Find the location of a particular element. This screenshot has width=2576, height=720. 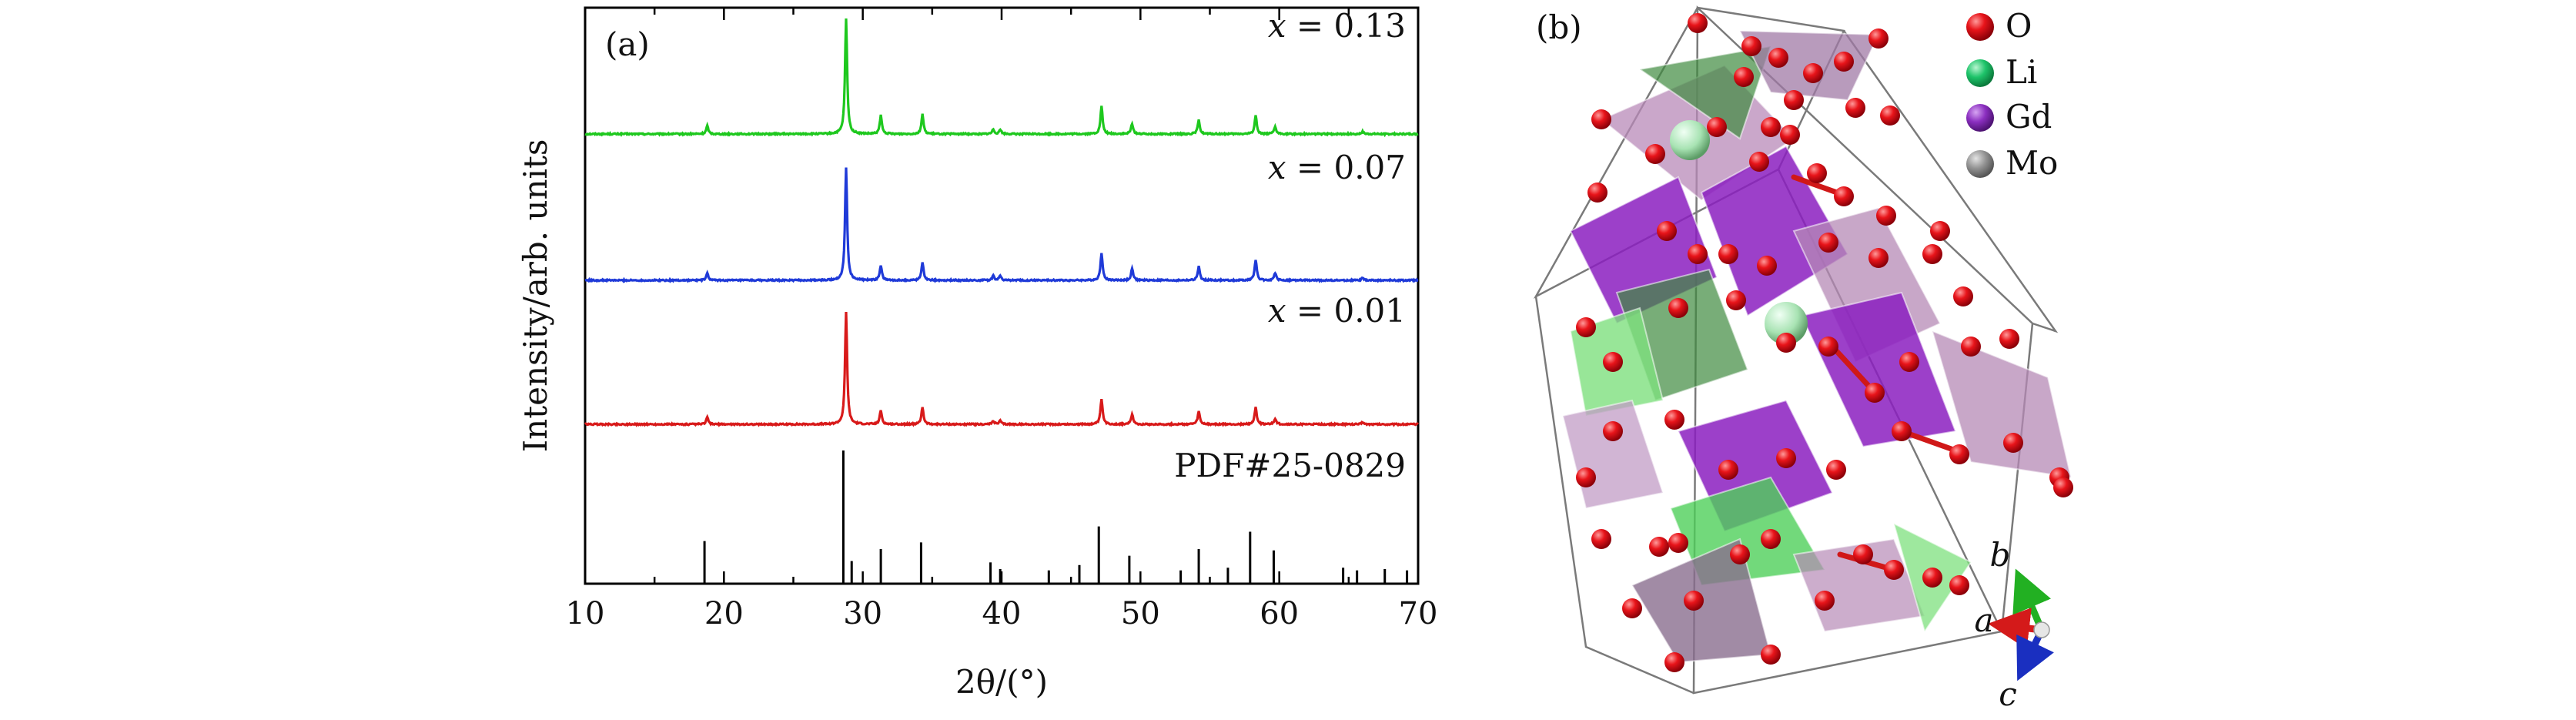

x-tick-label: 60 is located at coordinates (1280, 613).